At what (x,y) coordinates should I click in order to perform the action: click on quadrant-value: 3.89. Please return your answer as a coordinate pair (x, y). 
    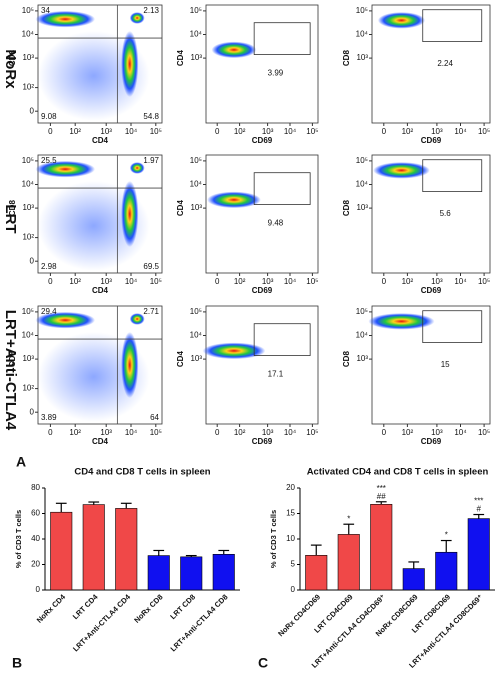
    Looking at the image, I should click on (49, 417).